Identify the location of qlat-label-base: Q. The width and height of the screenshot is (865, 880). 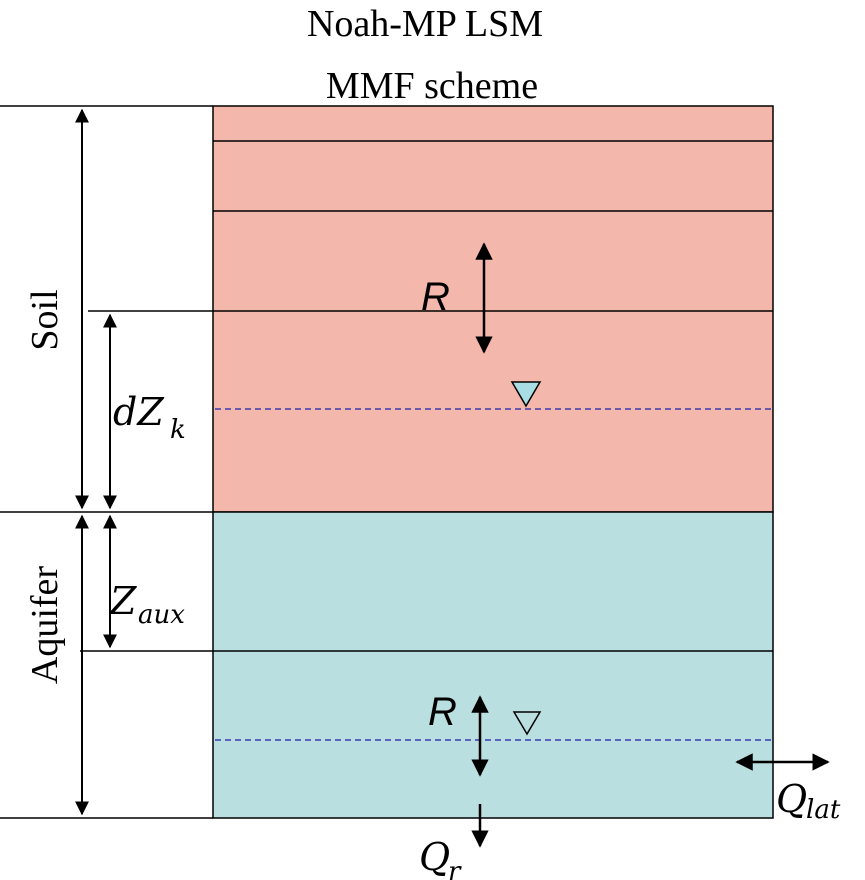
(791, 799).